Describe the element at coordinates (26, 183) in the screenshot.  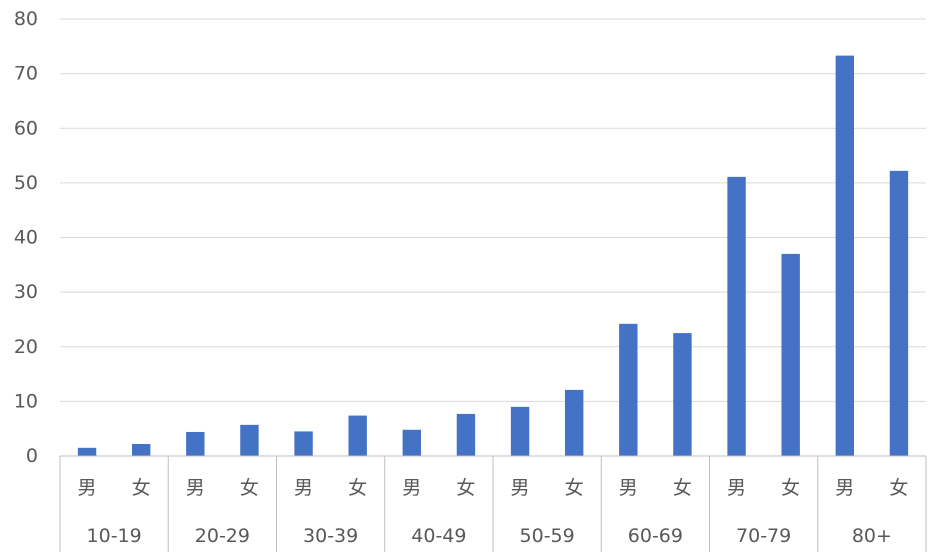
I see `y-tick-label: 50` at that location.